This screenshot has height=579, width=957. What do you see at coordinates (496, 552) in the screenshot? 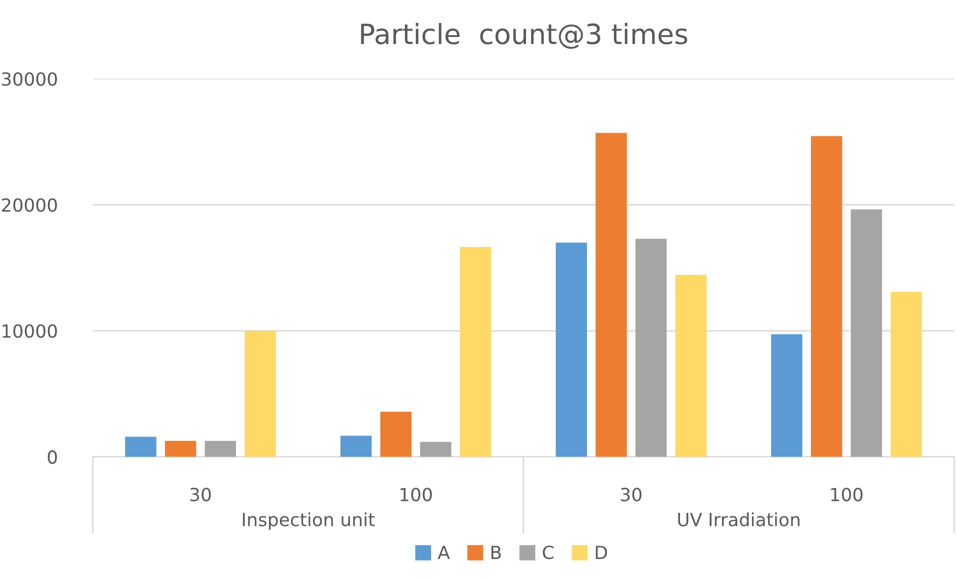
I see `legend-label: B` at bounding box center [496, 552].